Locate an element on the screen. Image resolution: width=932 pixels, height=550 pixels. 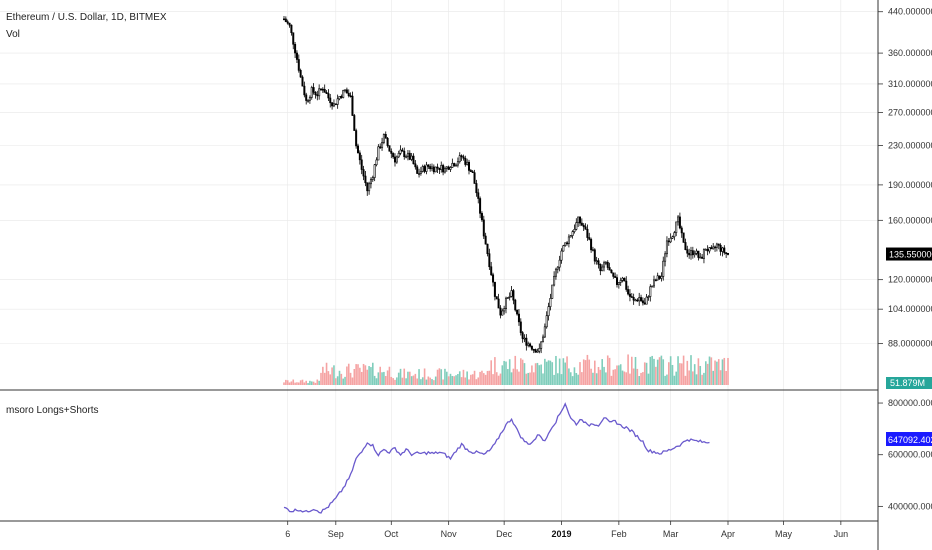
time-axis: 6 Sep Oct Nov Dec 2019 Feb Mar Apr May Jun is located at coordinates (566, 530).